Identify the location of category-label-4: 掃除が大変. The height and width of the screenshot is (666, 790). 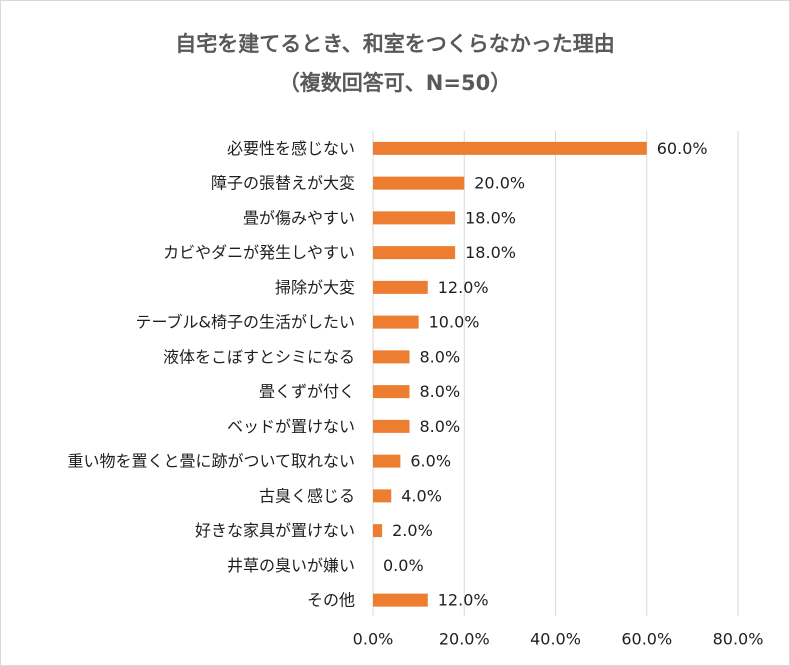
(315, 287).